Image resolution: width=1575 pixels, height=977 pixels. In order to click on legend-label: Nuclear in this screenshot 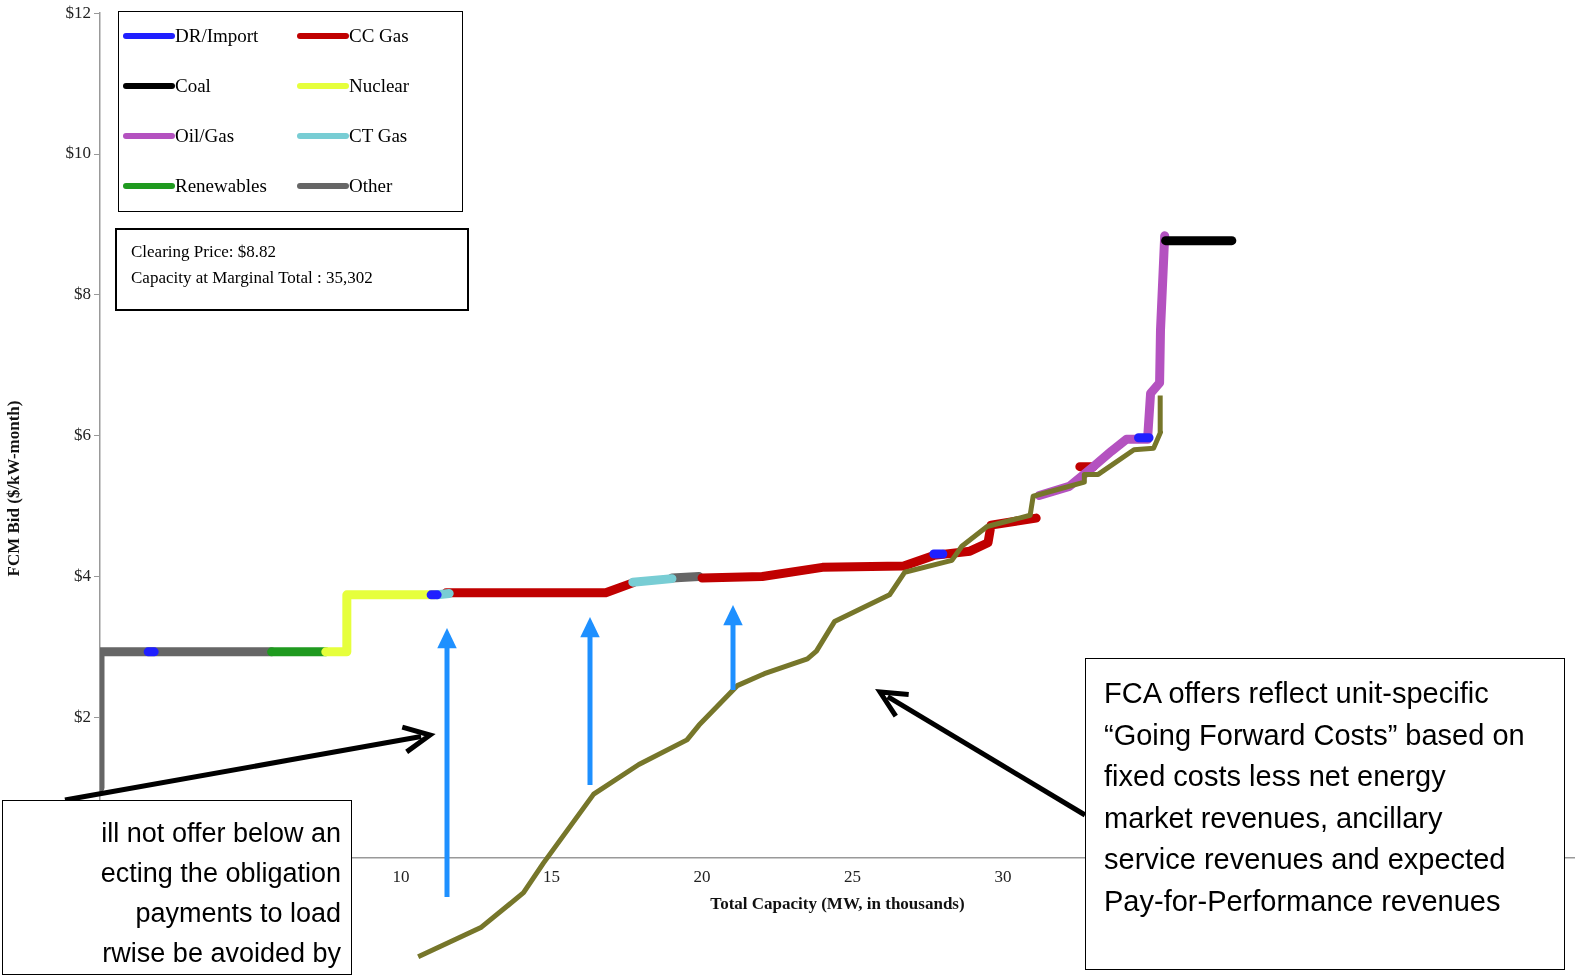, I will do `click(379, 86)`.